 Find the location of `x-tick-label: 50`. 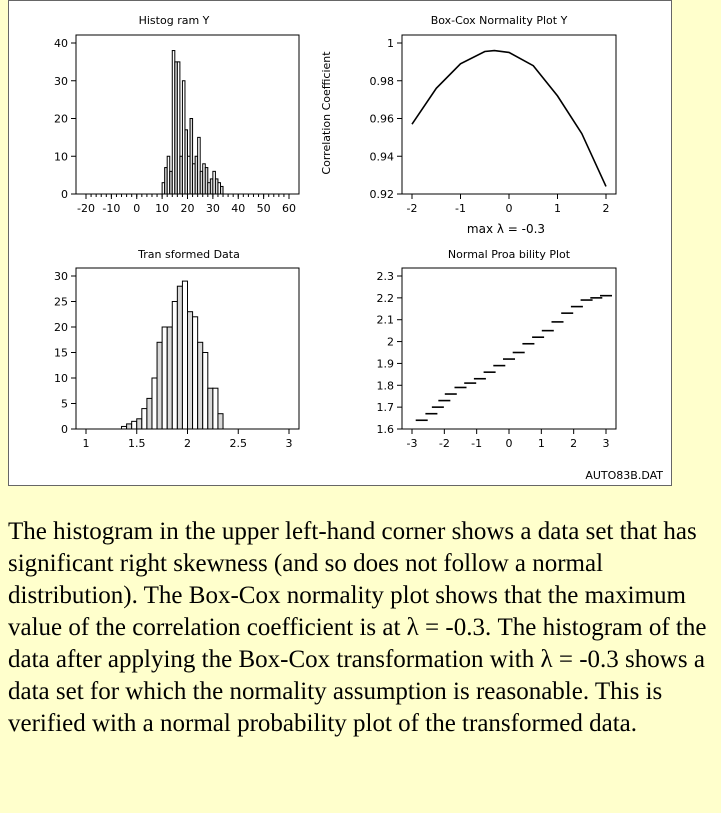

x-tick-label: 50 is located at coordinates (264, 208).